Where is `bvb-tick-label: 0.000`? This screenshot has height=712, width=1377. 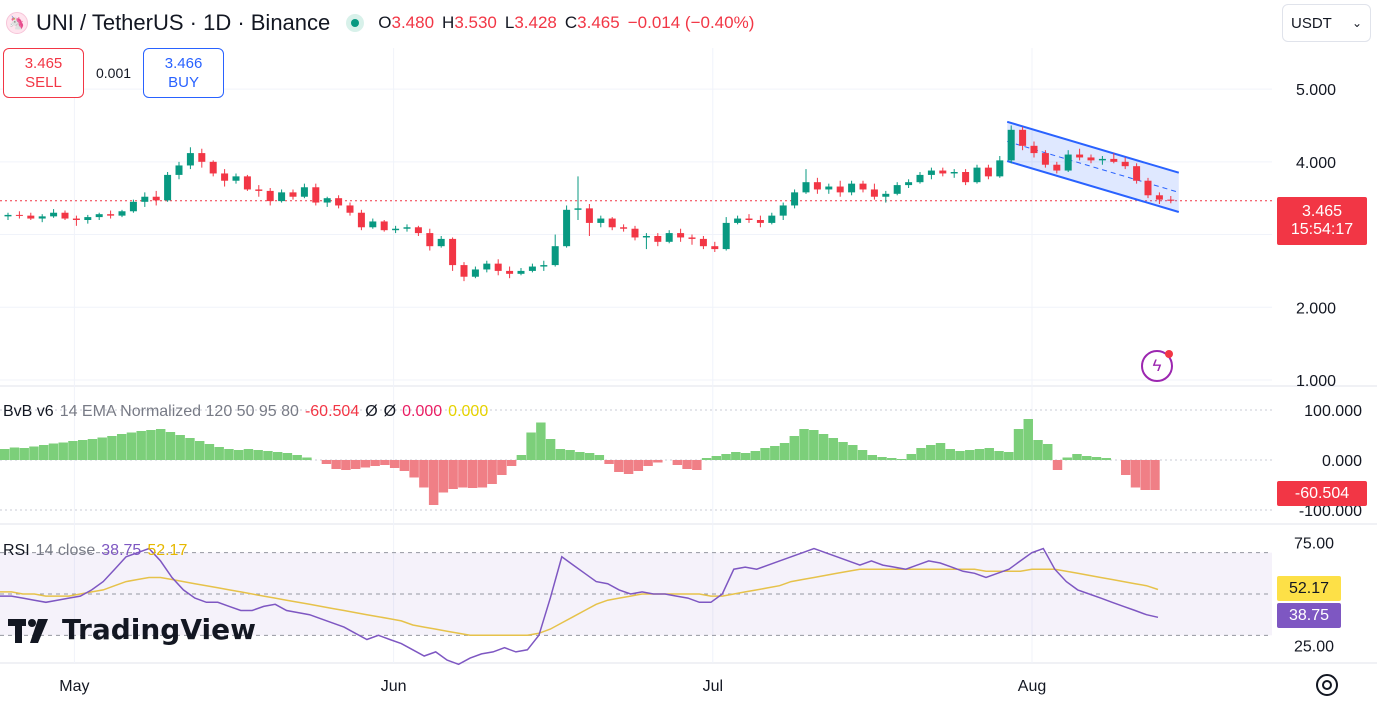
bvb-tick-label: 0.000 is located at coordinates (1342, 461).